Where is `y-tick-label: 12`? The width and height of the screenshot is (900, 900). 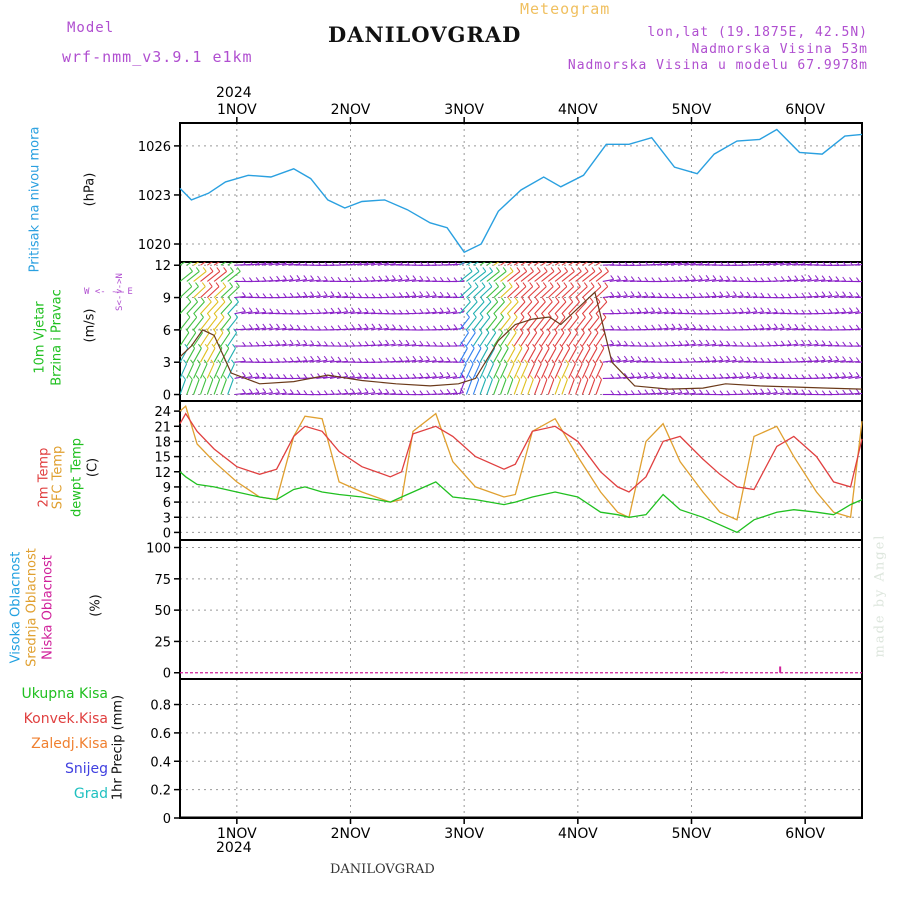
y-tick-label: 12 is located at coordinates (162, 473).